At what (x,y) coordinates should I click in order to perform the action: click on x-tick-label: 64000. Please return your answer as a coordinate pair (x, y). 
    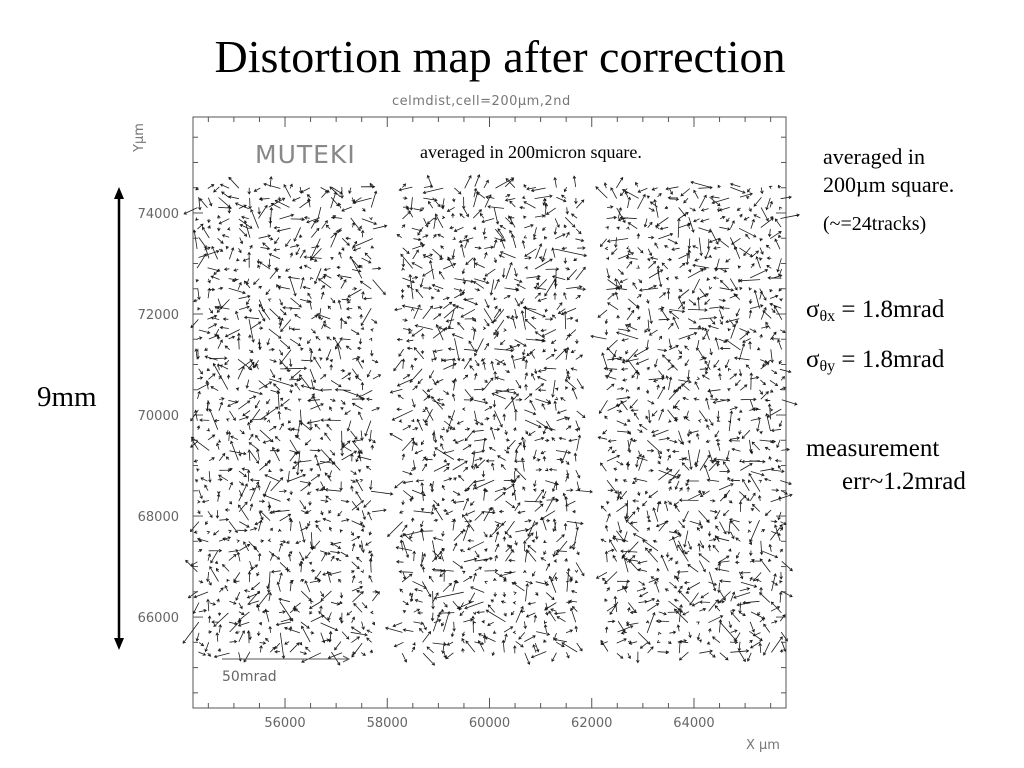
    Looking at the image, I should click on (693, 723).